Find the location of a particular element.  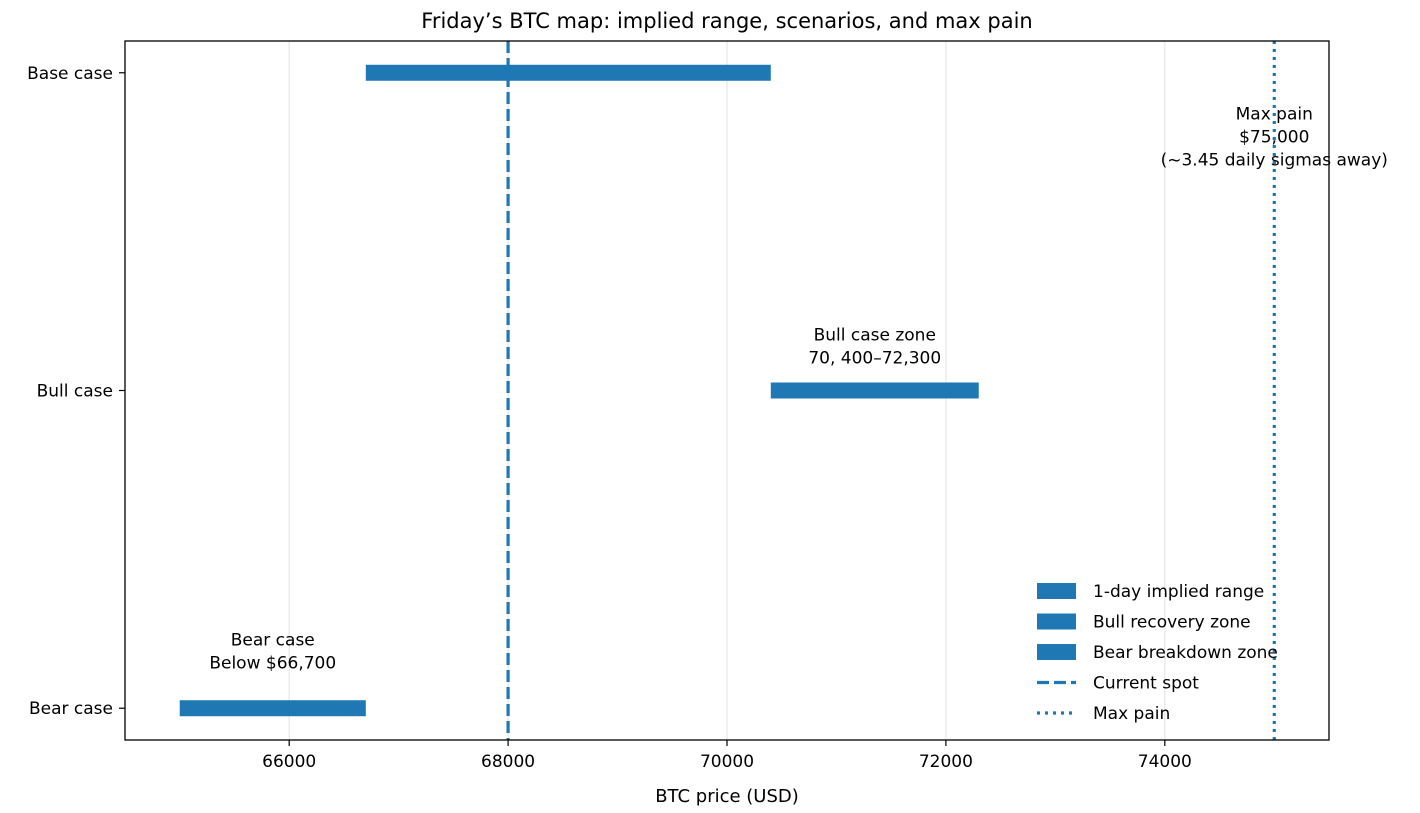

legend-label: Max pain is located at coordinates (1131, 714).